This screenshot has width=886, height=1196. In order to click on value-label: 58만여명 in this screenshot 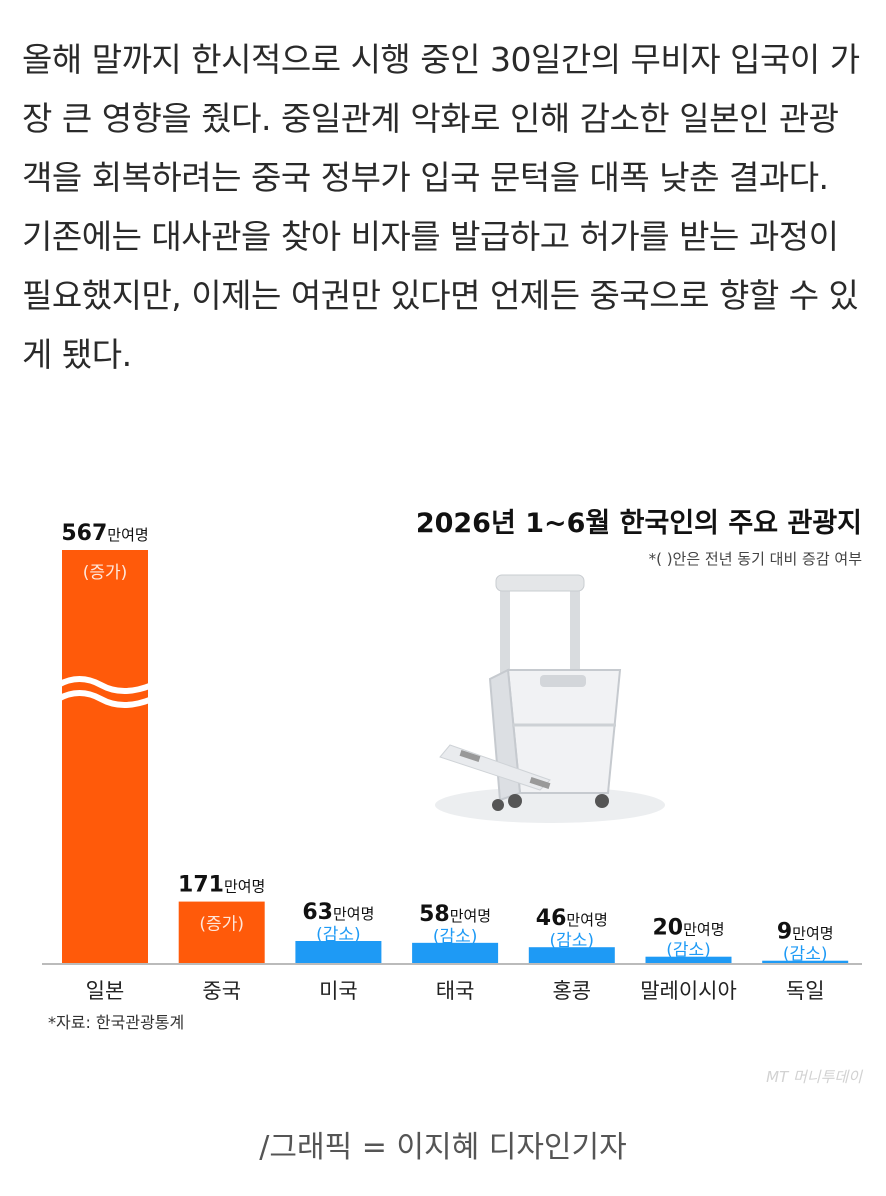, I will do `click(455, 914)`.